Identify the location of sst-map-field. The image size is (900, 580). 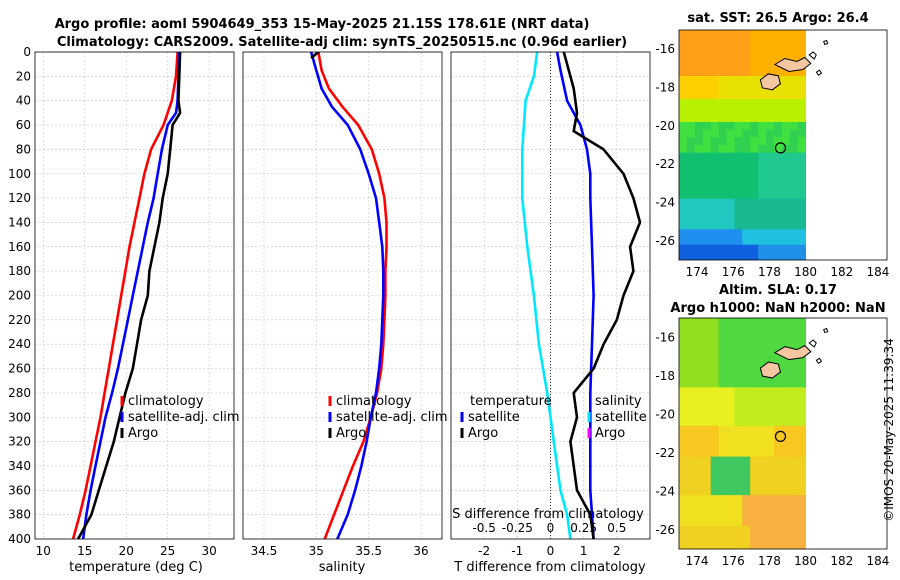
(742, 145).